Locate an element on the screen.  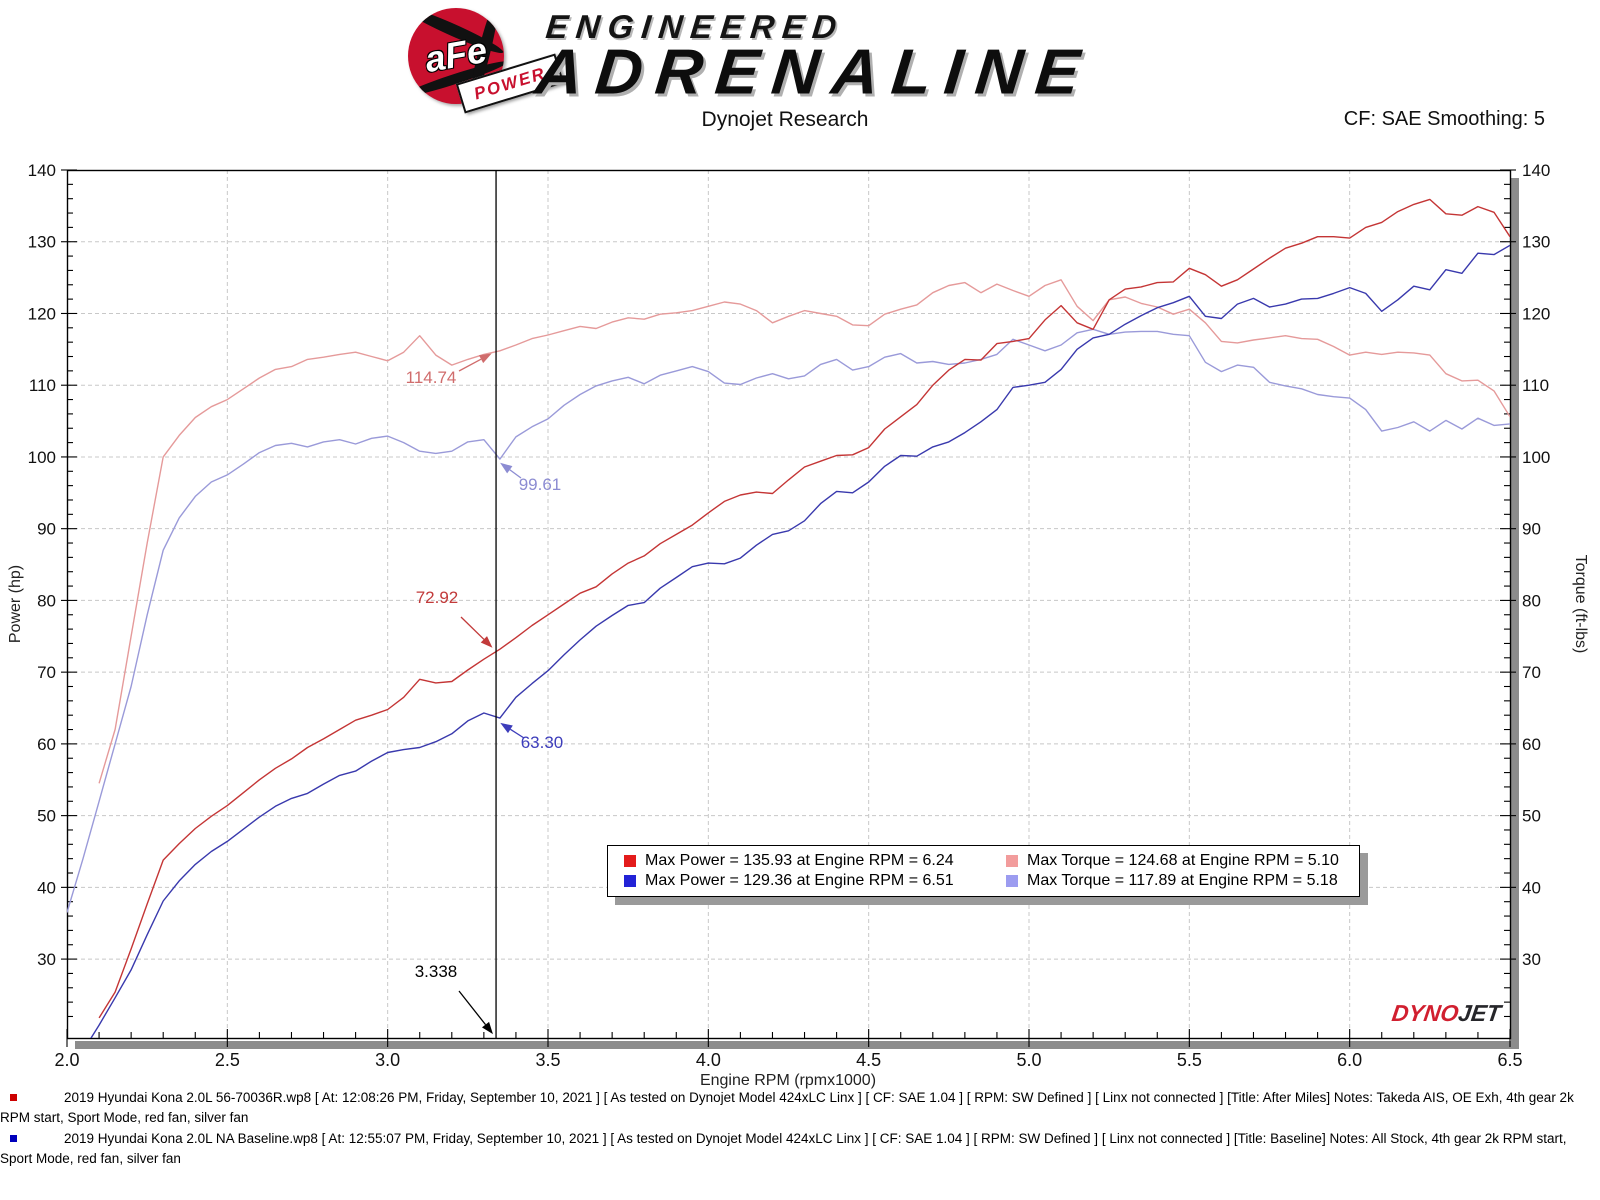
cursor-value-99.61: 99.61 is located at coordinates (540, 484).